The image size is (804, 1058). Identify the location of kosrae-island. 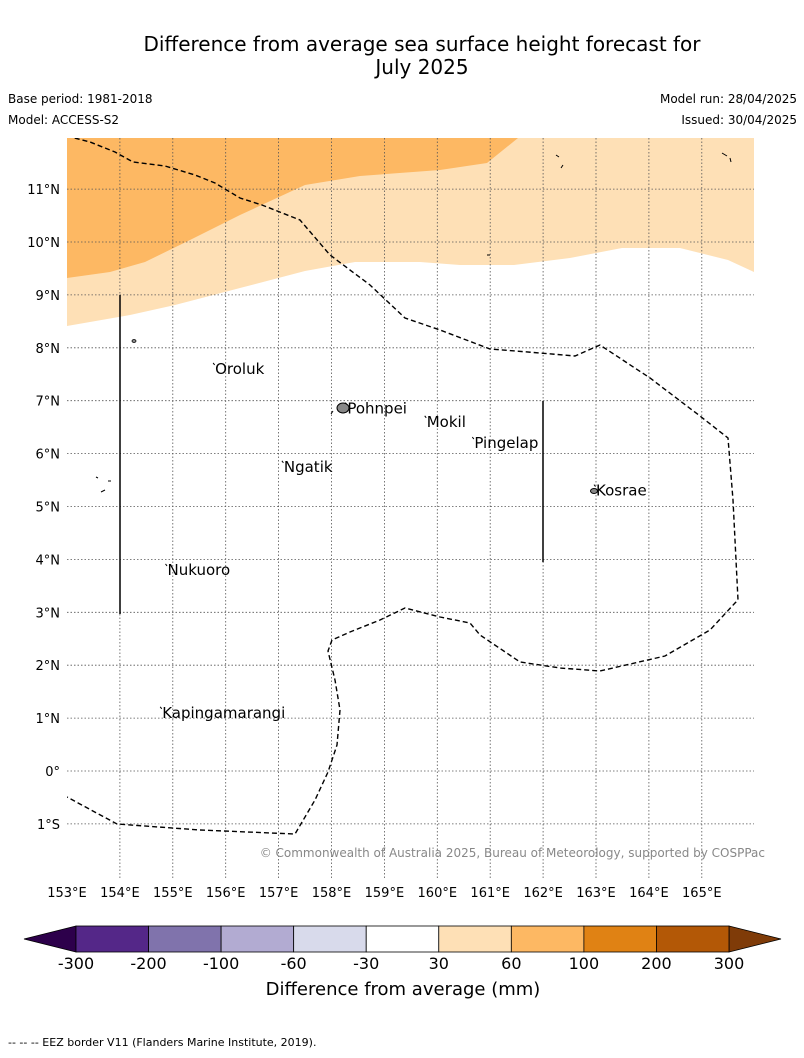
(594, 491).